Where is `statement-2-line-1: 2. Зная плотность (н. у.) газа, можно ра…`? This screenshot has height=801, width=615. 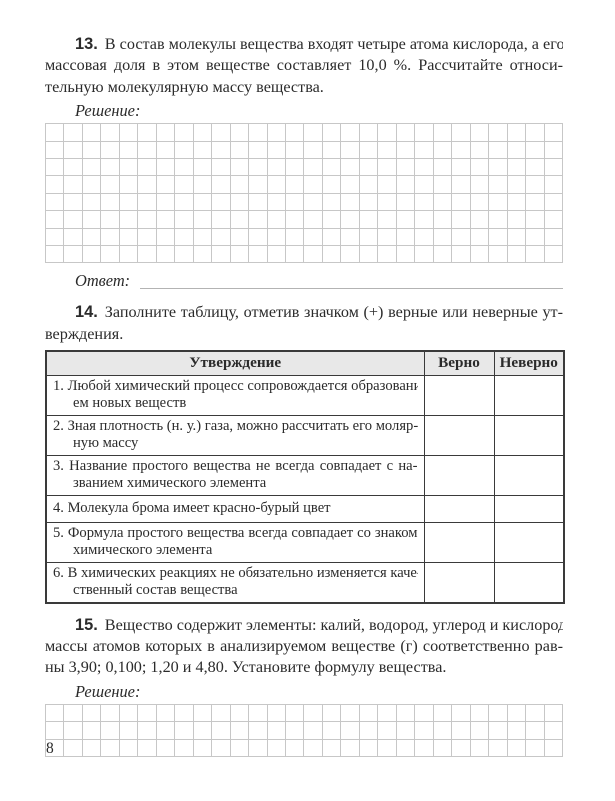
statement-2-line-1: 2. Зная плотность (н. у.) газа, можно ра… is located at coordinates (235, 425).